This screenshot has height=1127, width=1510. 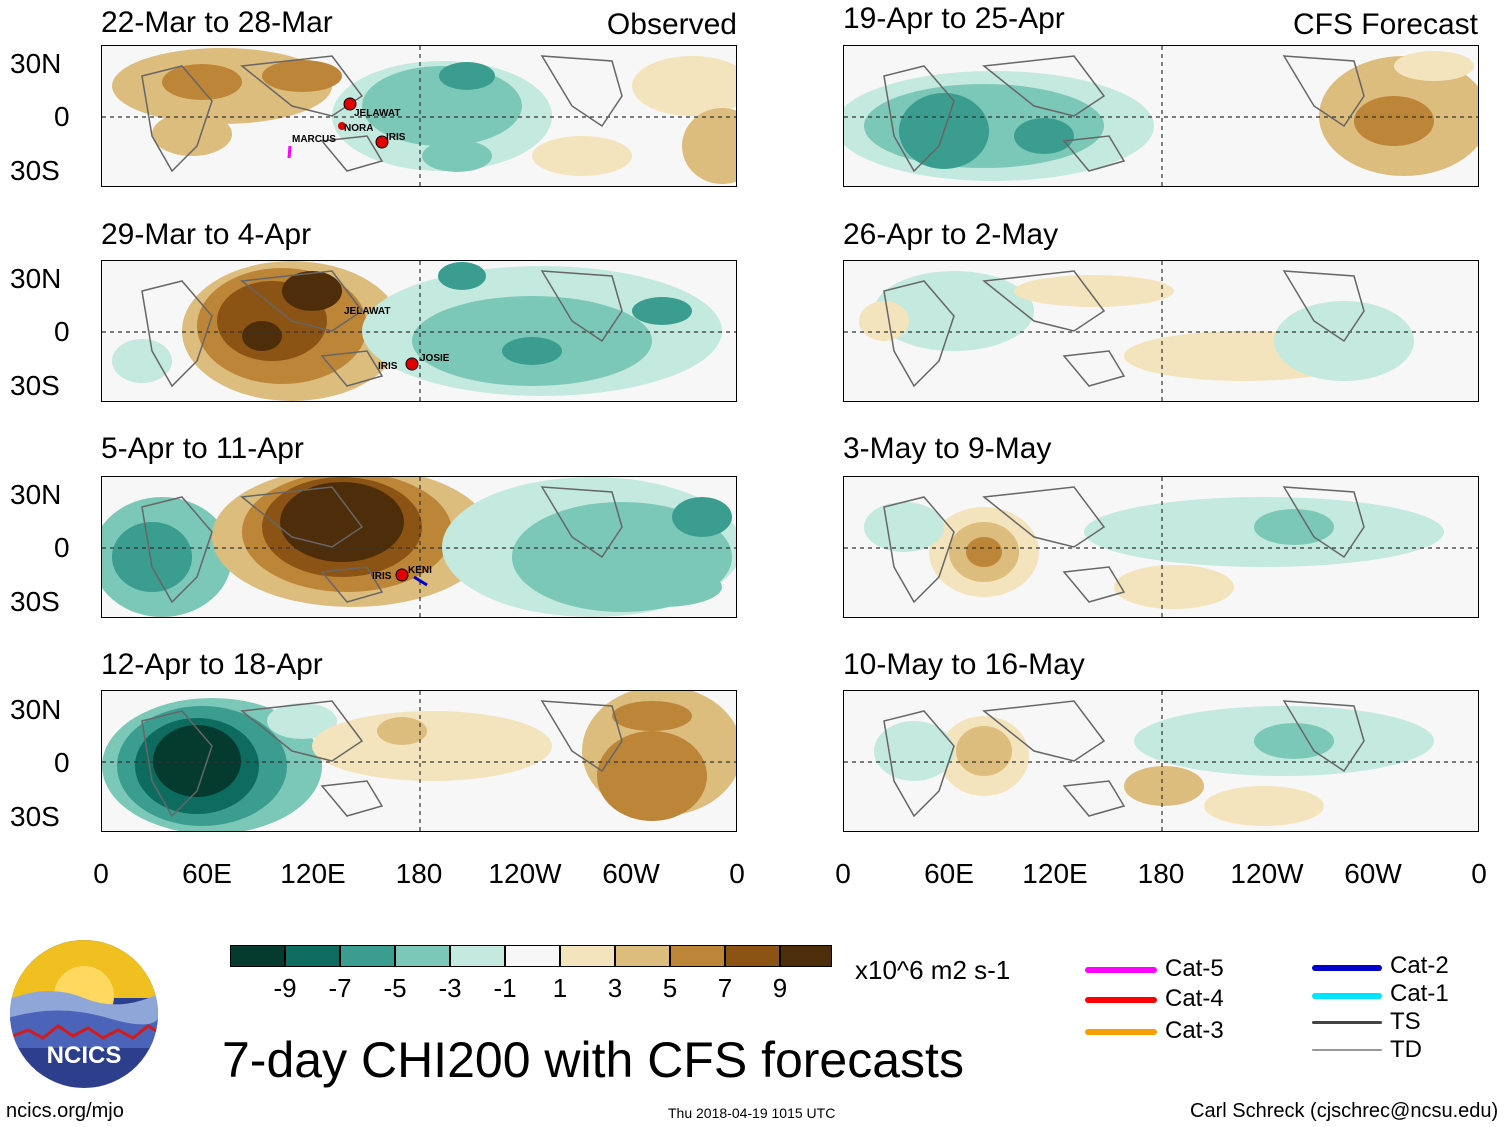 What do you see at coordinates (84, 1055) in the screenshot?
I see `logo-text: NCICS` at bounding box center [84, 1055].